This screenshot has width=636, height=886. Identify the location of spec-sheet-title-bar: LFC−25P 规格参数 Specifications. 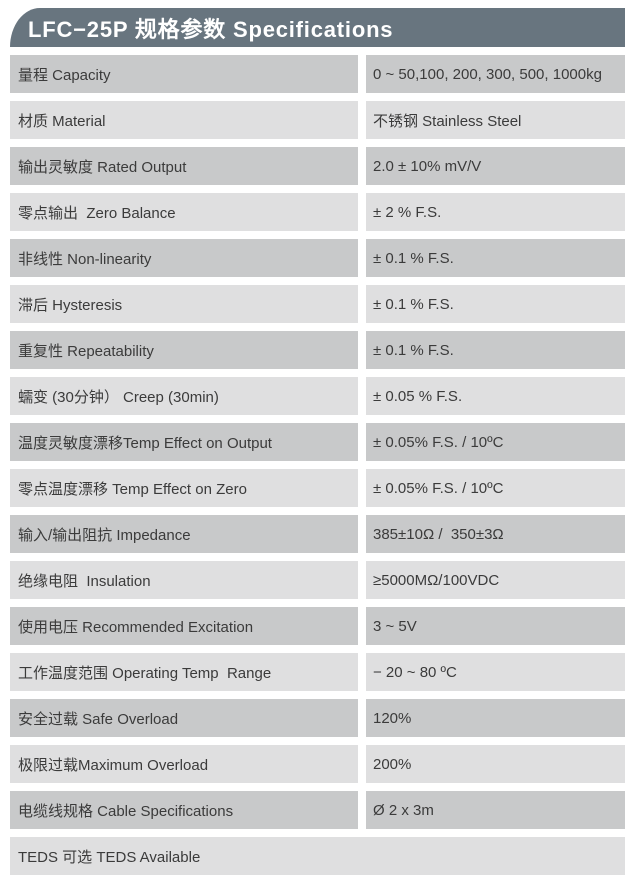
(317, 27).